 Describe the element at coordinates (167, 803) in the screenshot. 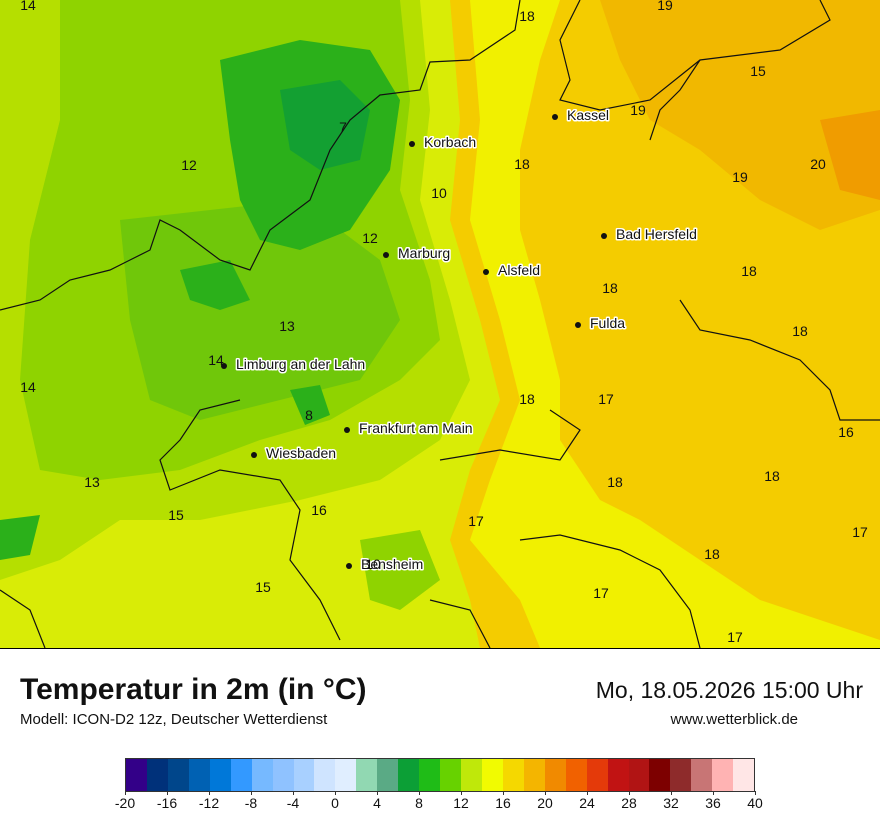

I see `legend-tick-label: -16` at that location.